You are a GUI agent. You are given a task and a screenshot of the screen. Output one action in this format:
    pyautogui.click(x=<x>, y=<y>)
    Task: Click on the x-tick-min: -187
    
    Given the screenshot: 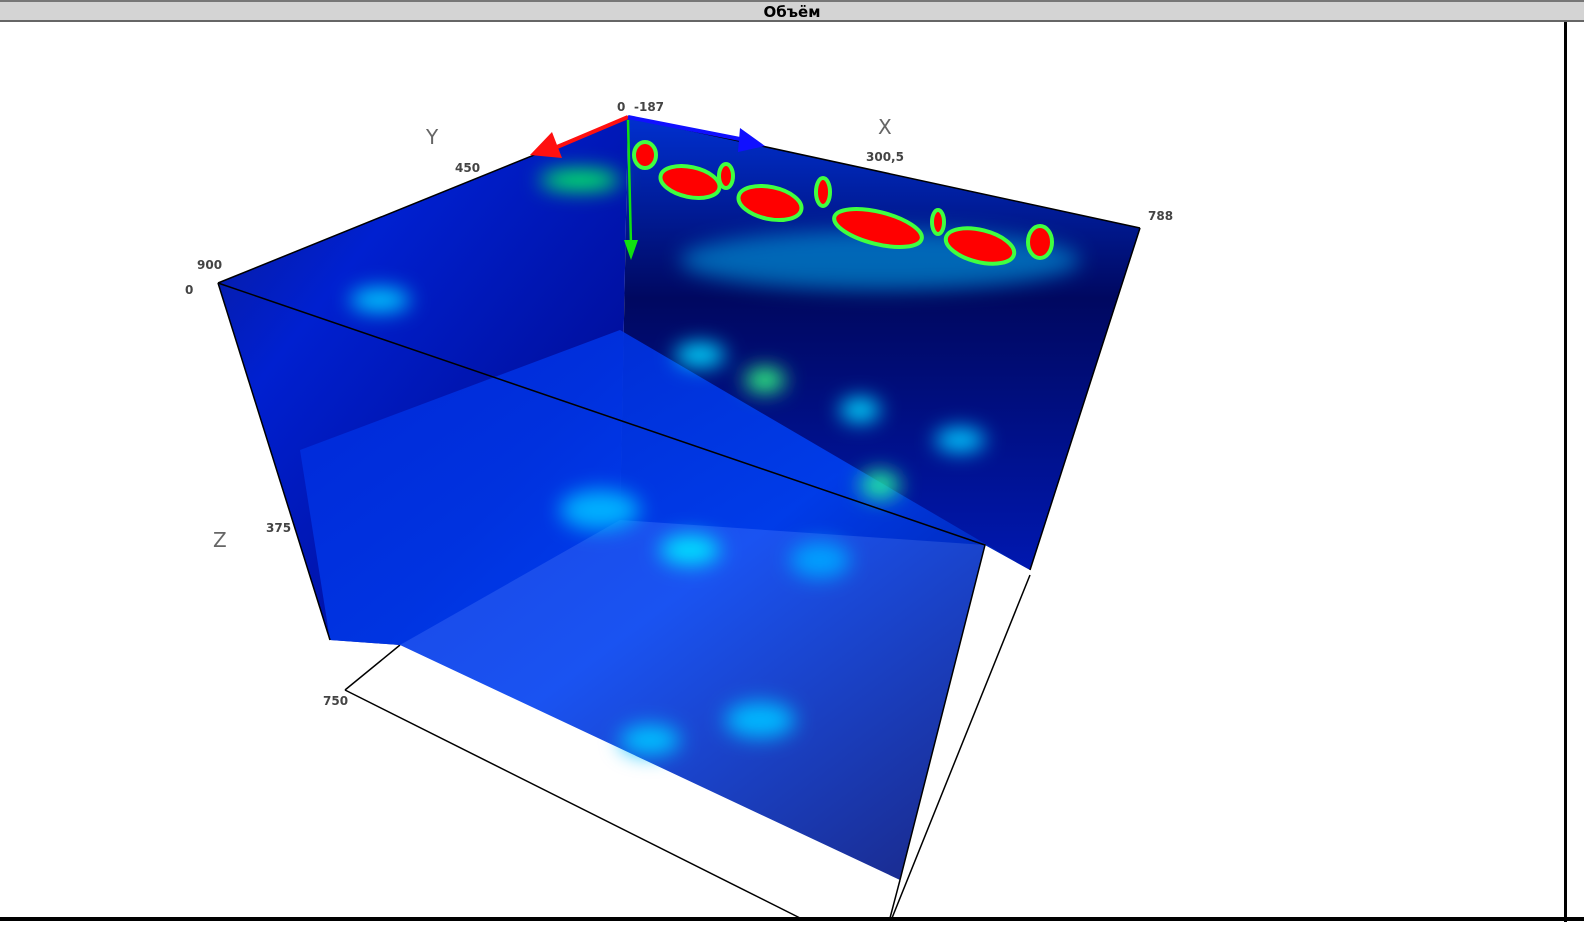 What is the action you would take?
    pyautogui.click(x=649, y=107)
    